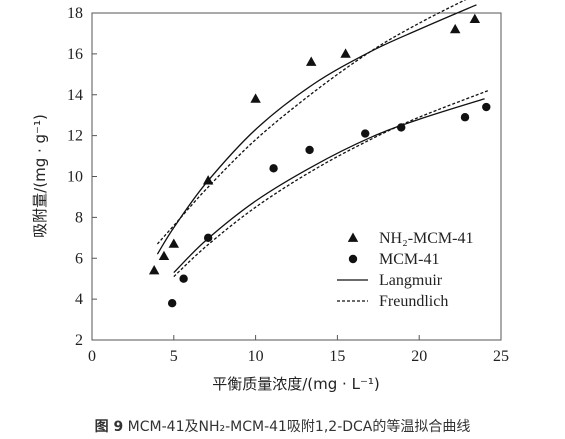 This screenshot has width=565, height=439. What do you see at coordinates (299, 427) in the screenshot?
I see `figure-caption-text: MCM-41及NH₂-MCM-41吸附1,2-DCA的等温拟合曲线` at bounding box center [299, 427].